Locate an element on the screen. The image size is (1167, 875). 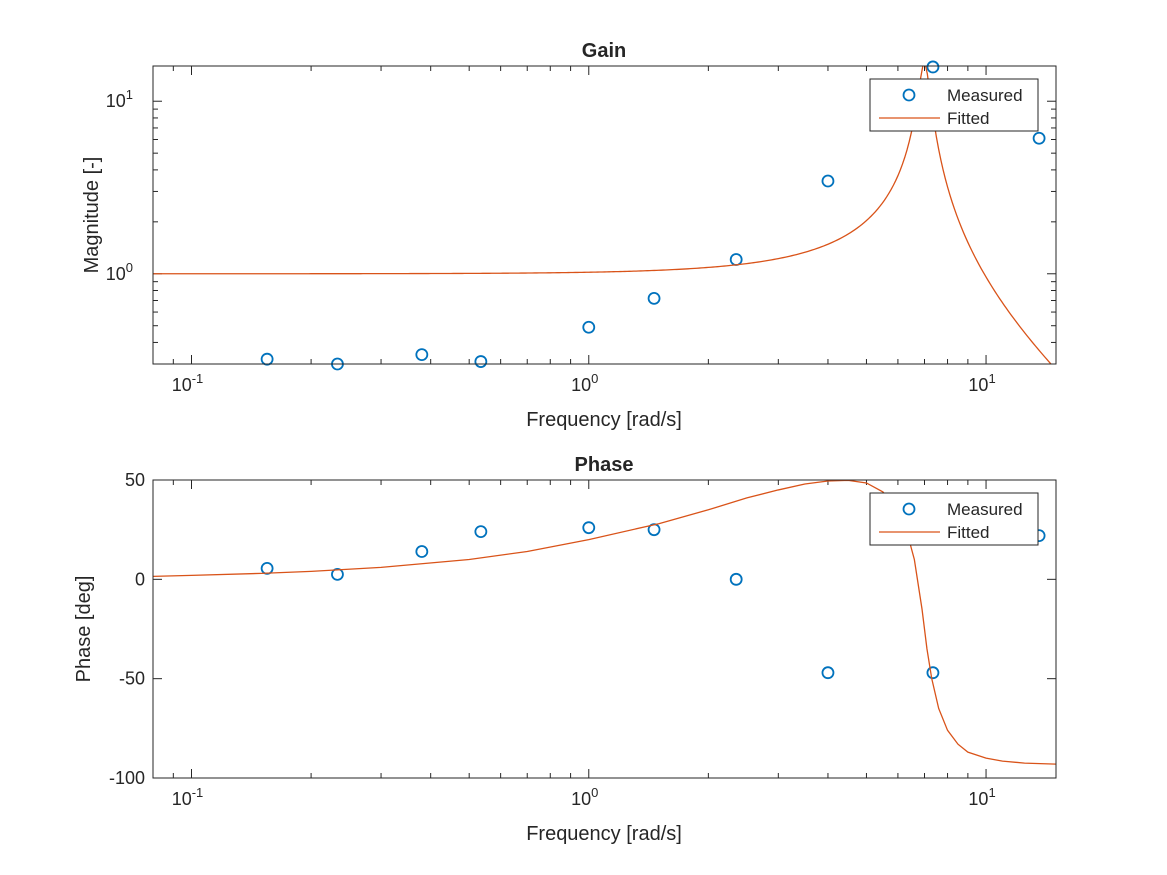
phase-legend: Measured Fitted is located at coordinates (954, 519).